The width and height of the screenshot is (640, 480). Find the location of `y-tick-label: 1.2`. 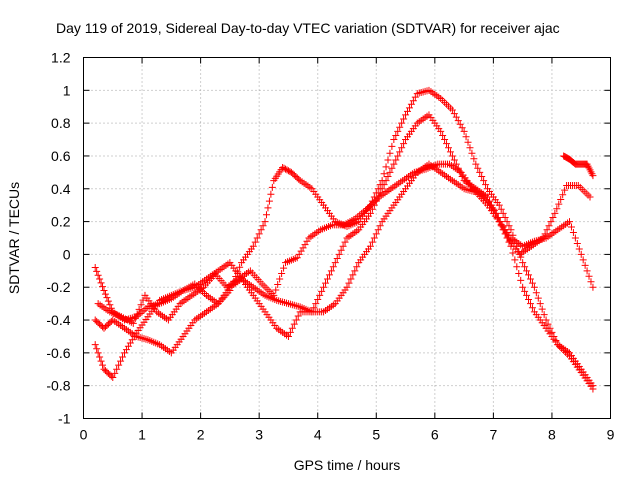

y-tick-label: 1.2 is located at coordinates (61, 58).